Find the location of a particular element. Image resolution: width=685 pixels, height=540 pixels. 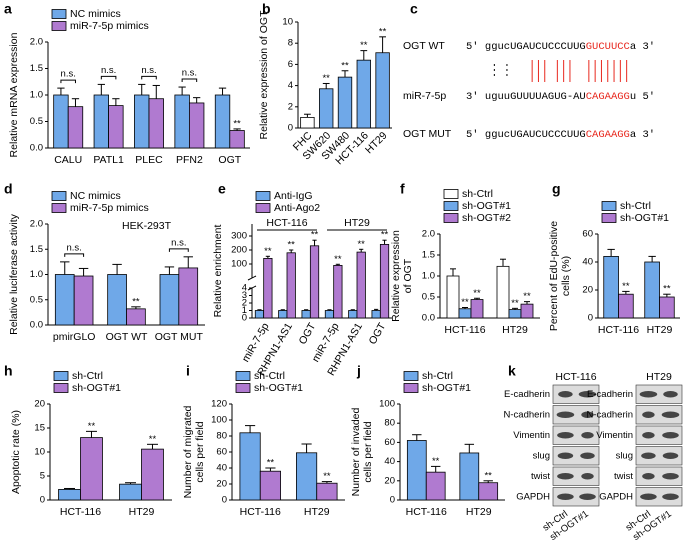

protein-label: GAPDH is located at coordinates (616, 496).